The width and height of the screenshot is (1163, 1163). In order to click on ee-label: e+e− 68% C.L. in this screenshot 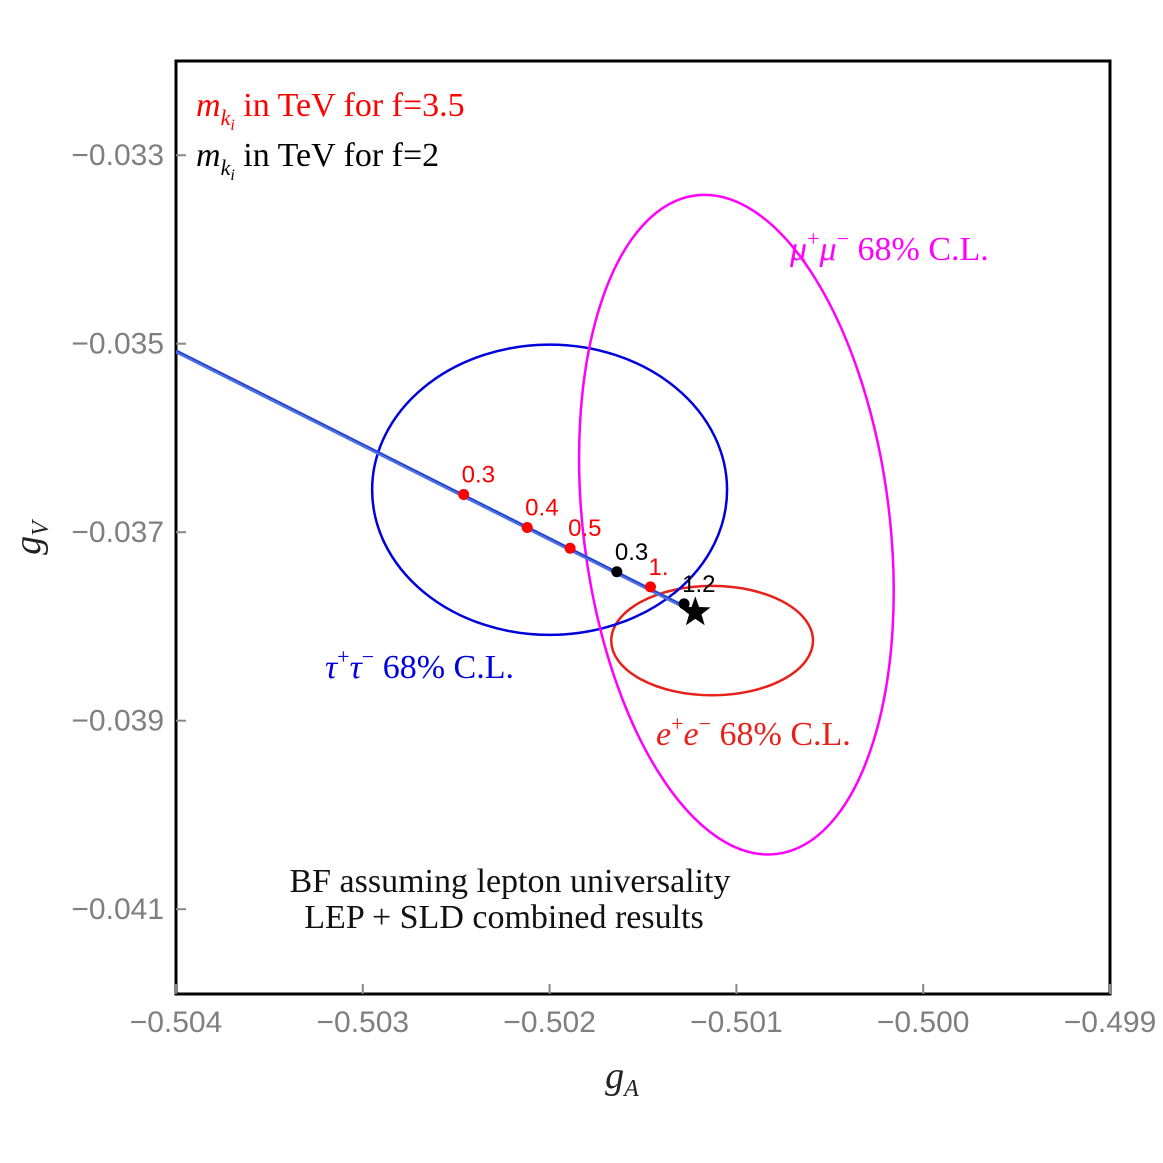, I will do `click(753, 732)`.